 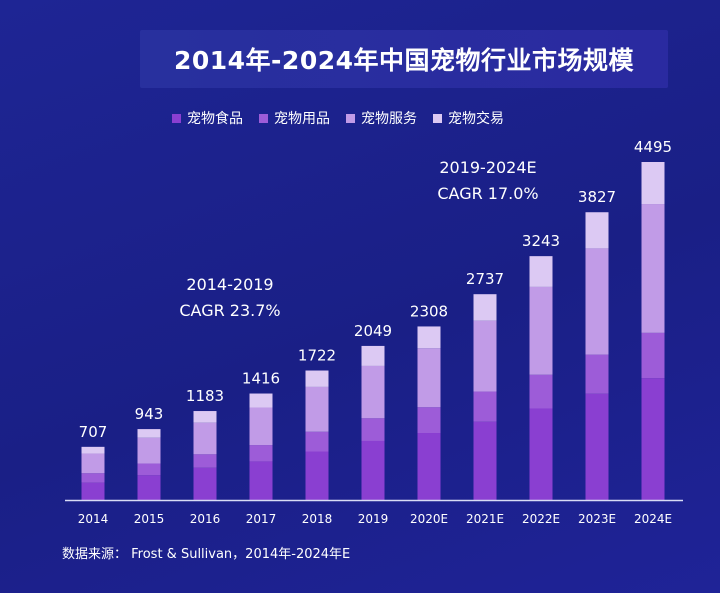 I want to click on x-tick-label: 2021E, so click(x=485, y=519).